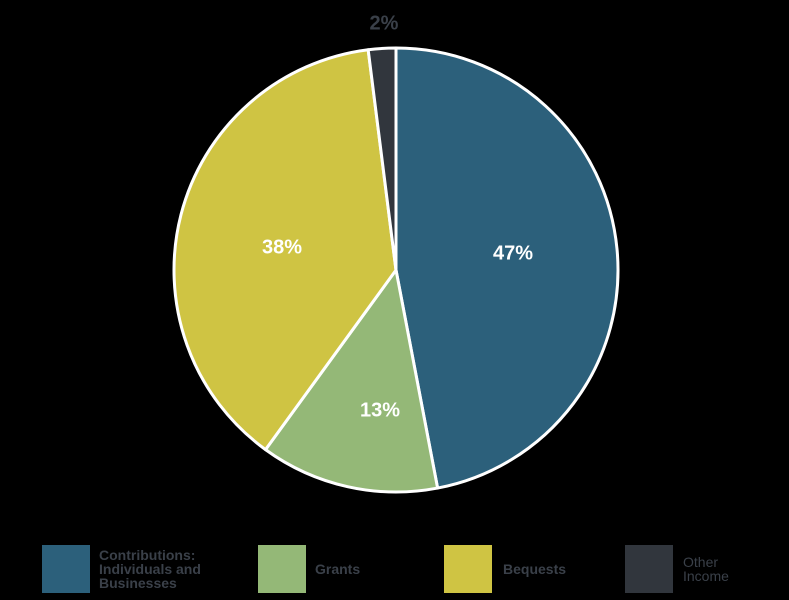 The height and width of the screenshot is (600, 789). What do you see at coordinates (649, 569) in the screenshot?
I see `legend-swatch-other-income` at bounding box center [649, 569].